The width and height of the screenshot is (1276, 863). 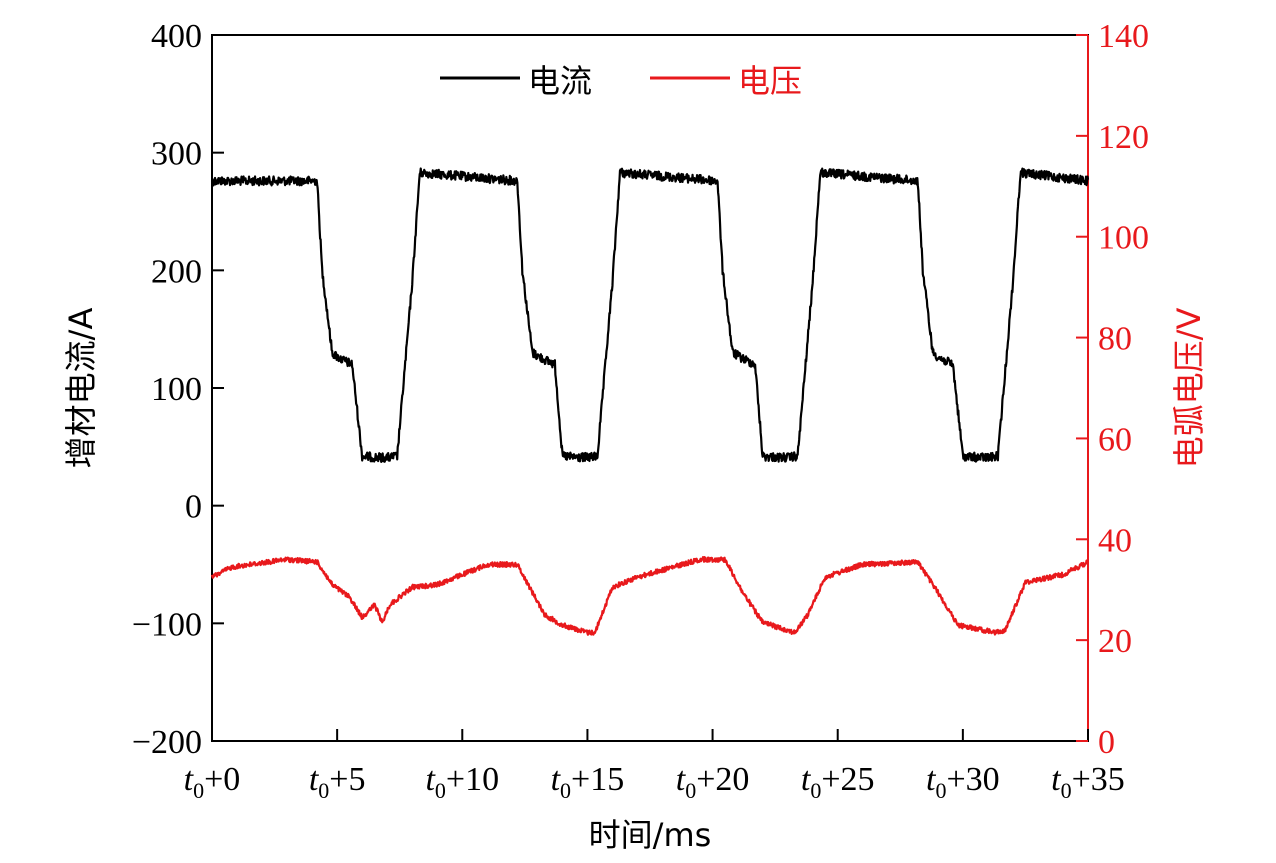 I want to click on left-y-tick-label: 200, so click(x=176, y=271).